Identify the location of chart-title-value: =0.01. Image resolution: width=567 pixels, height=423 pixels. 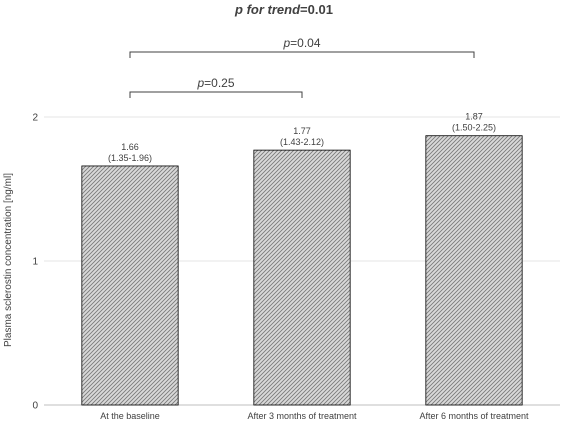
(316, 9).